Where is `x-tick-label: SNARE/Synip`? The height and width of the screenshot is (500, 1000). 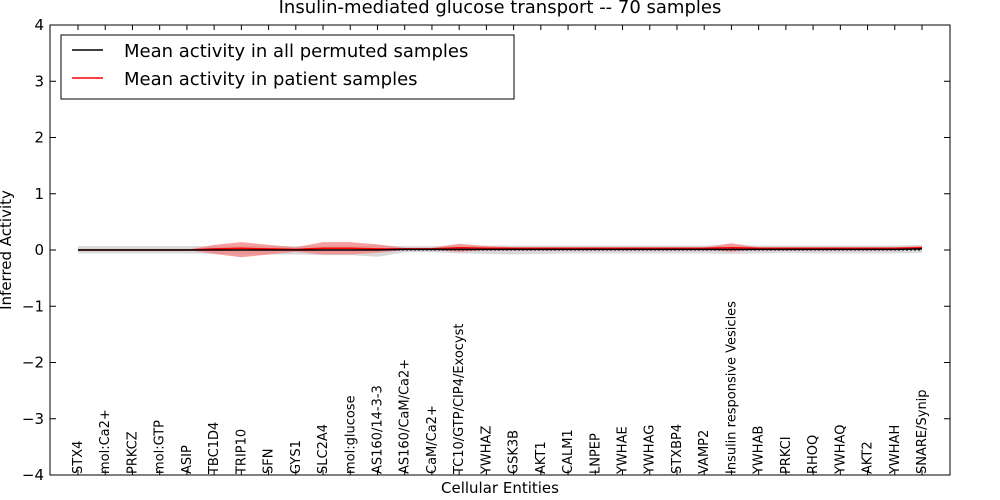
x-tick-label: SNARE/Synip is located at coordinates (922, 431).